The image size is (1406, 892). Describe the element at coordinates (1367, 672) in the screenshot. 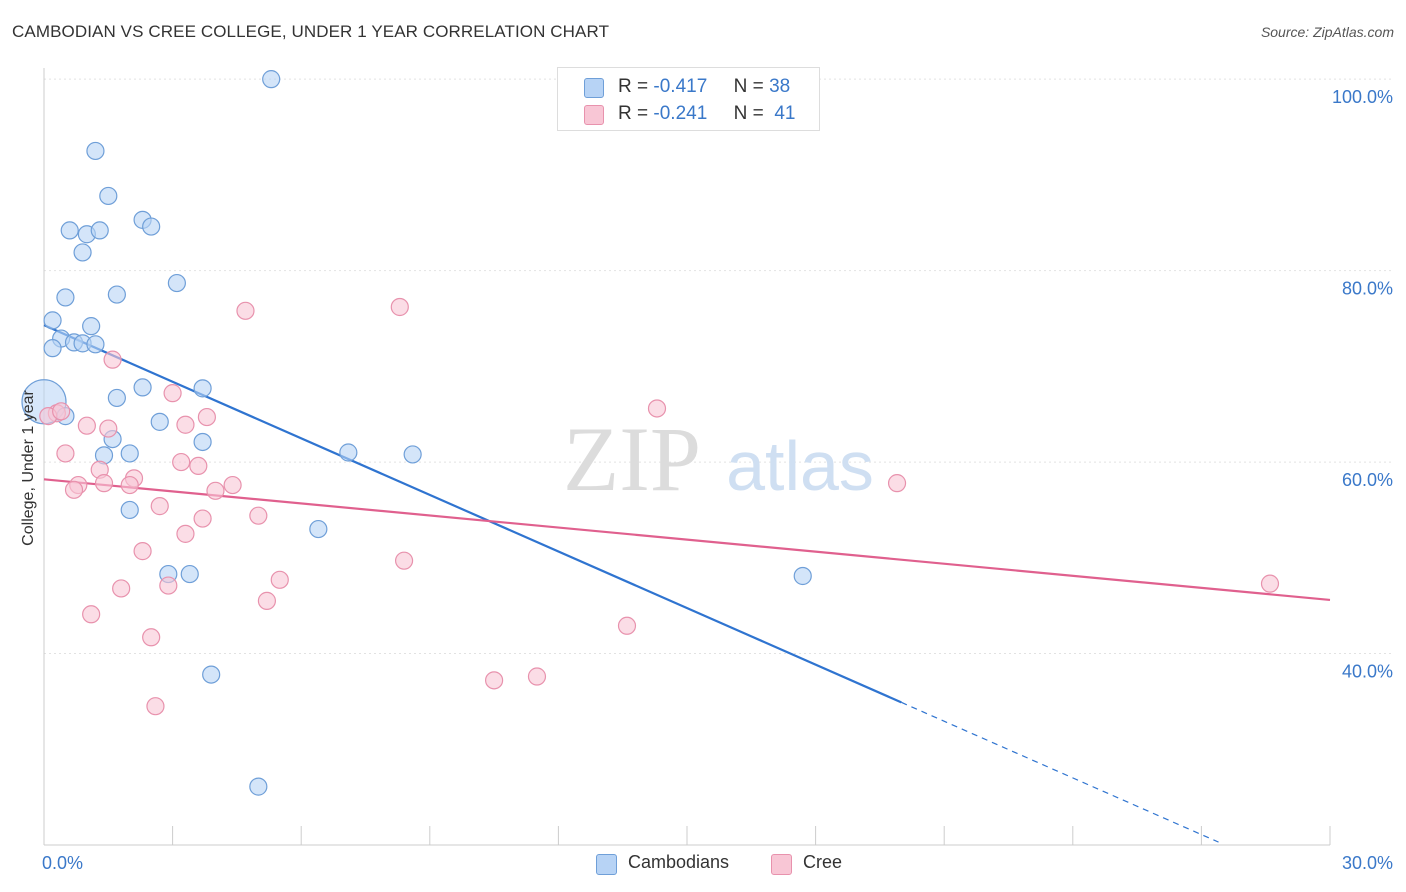

I see `y-tick-label: 40.0%` at that location.